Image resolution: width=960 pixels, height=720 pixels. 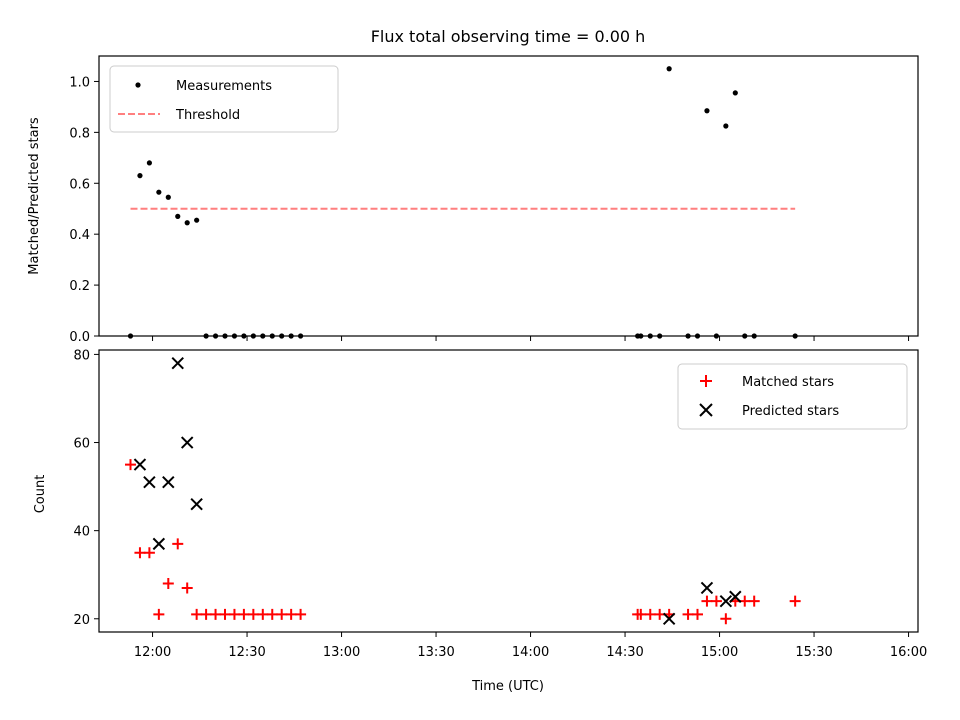 What do you see at coordinates (246, 652) in the screenshot?
I see `x-tick-label: 12:30` at bounding box center [246, 652].